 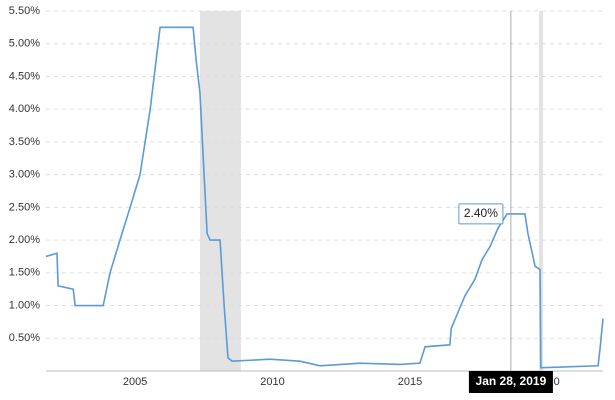 I want to click on y-tick-label: 3.00%, so click(x=24, y=175).